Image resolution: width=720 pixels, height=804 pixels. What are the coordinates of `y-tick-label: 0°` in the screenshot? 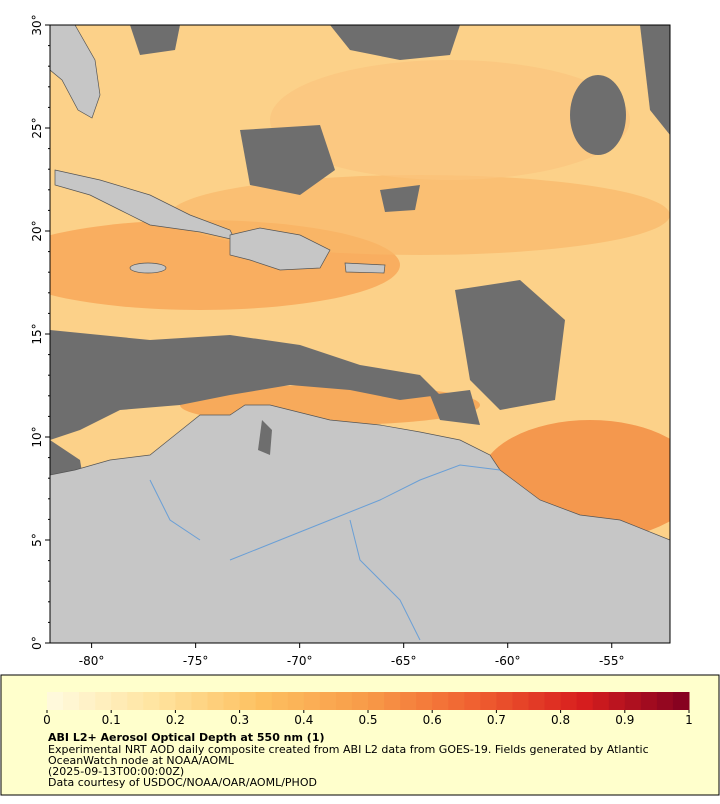 It's located at (37, 643).